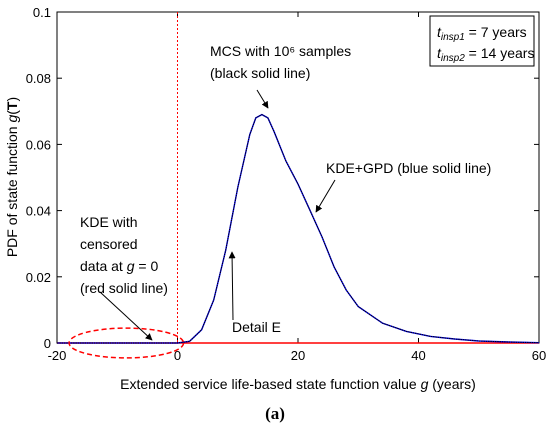 The width and height of the screenshot is (550, 433). I want to click on y-tick-label-2: 0.04, so click(38, 211).